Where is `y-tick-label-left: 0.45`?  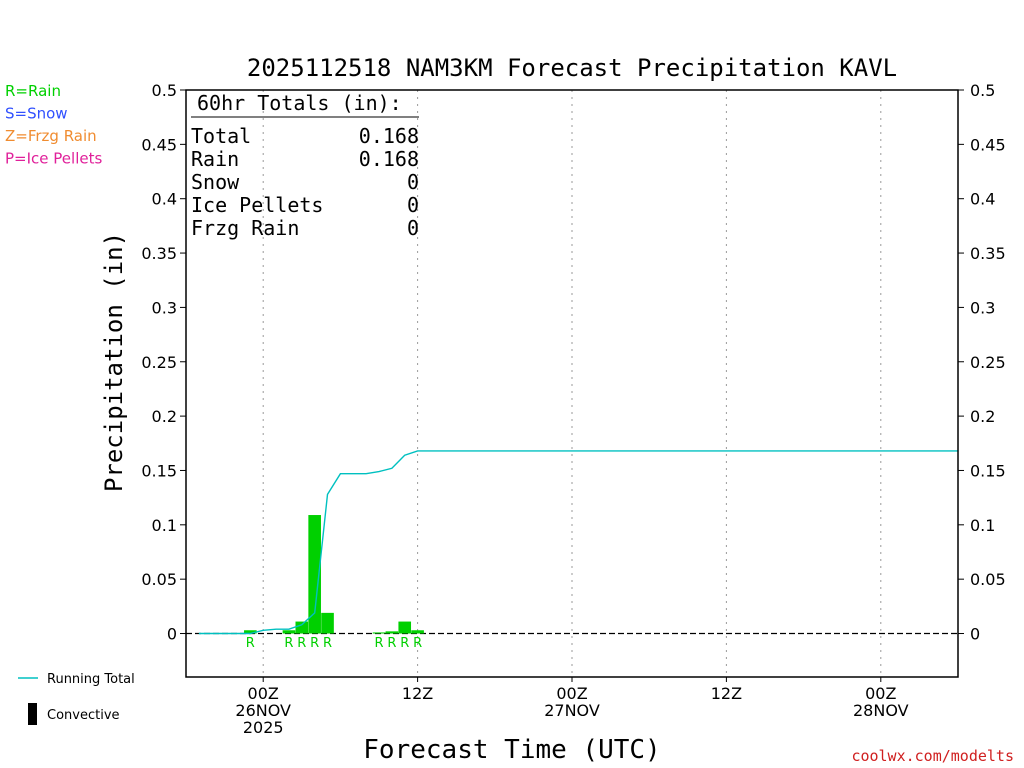 y-tick-label-left: 0.45 is located at coordinates (159, 144).